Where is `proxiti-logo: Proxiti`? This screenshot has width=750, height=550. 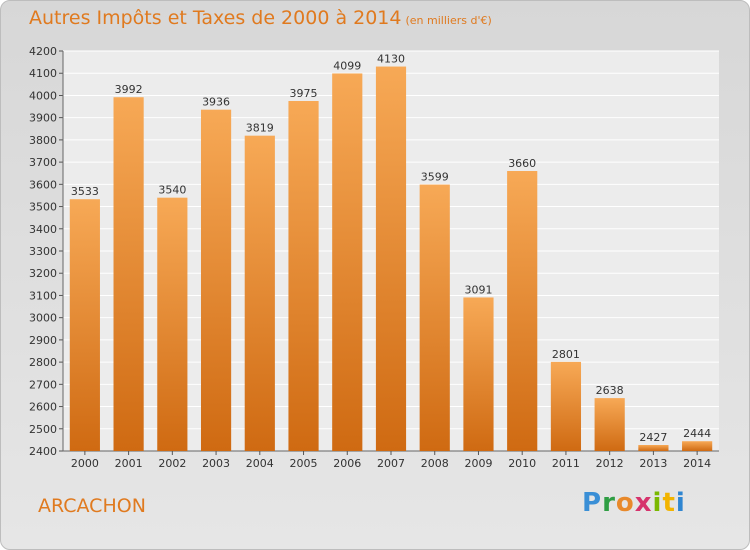
proxiti-logo: Proxiti is located at coordinates (634, 503).